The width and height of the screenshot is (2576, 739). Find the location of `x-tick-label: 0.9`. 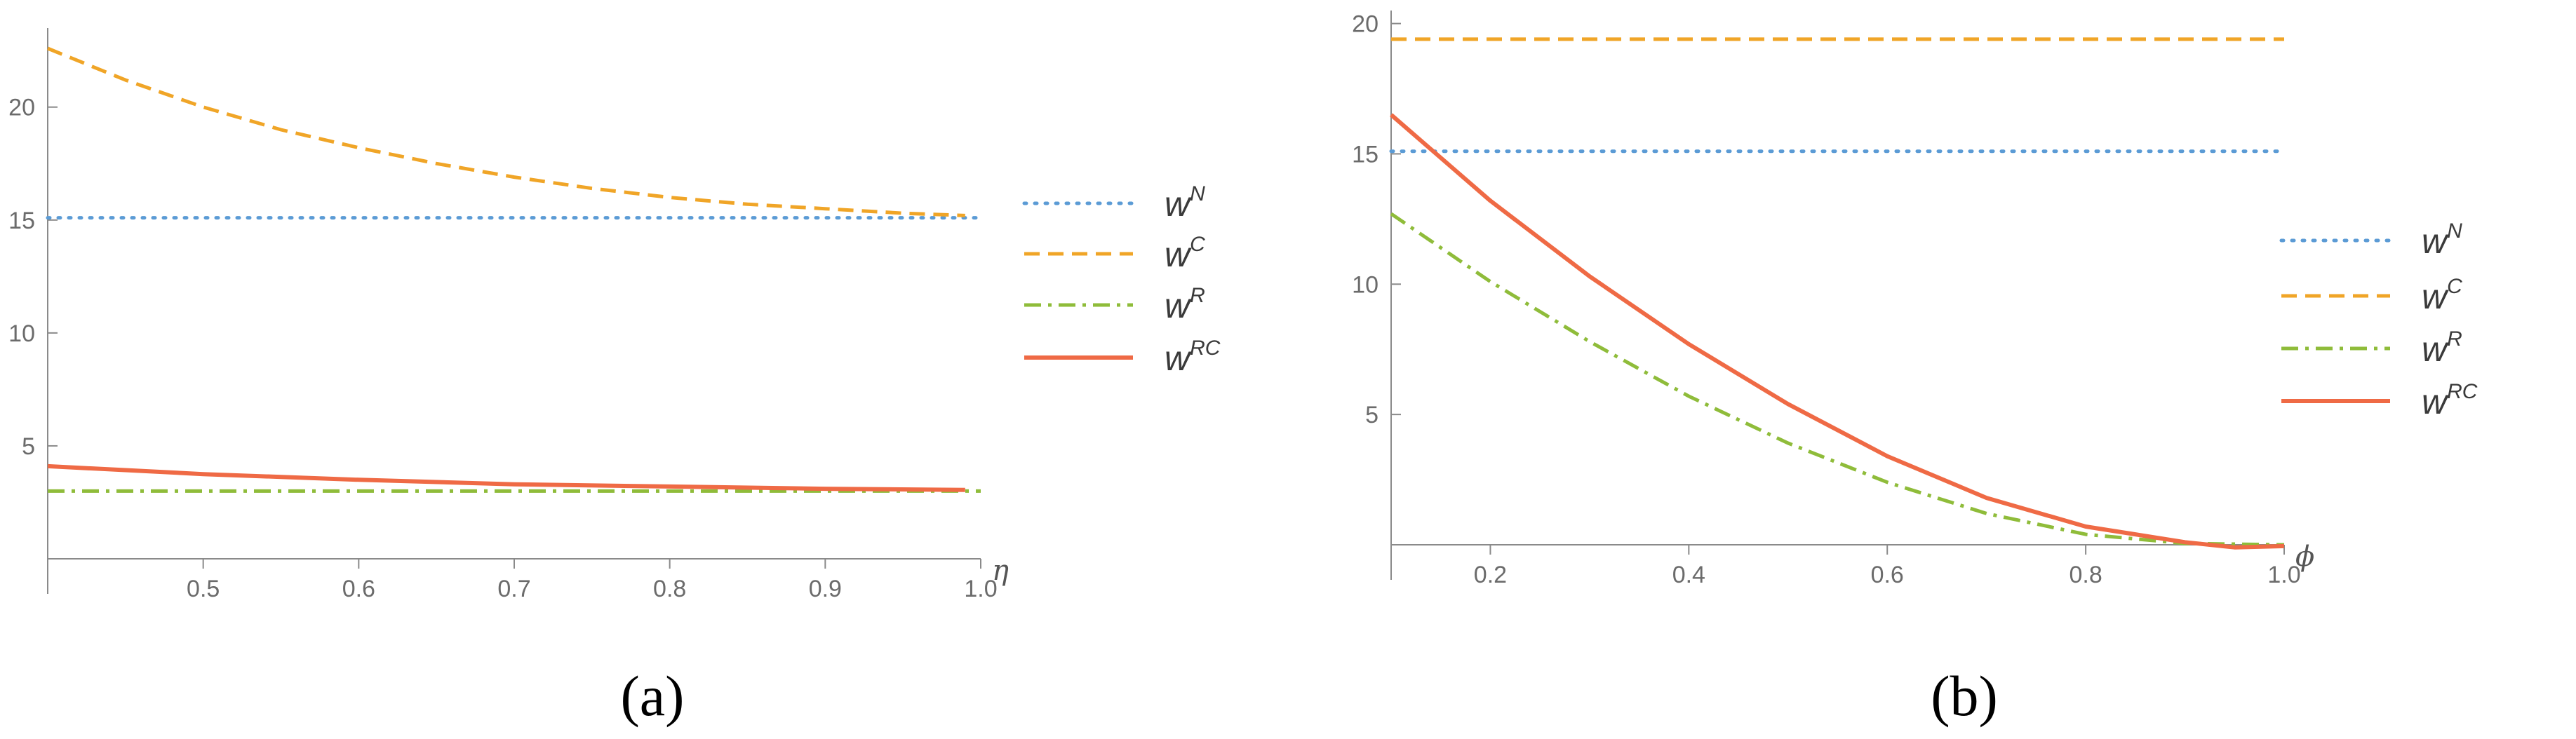

x-tick-label: 0.9 is located at coordinates (825, 589).